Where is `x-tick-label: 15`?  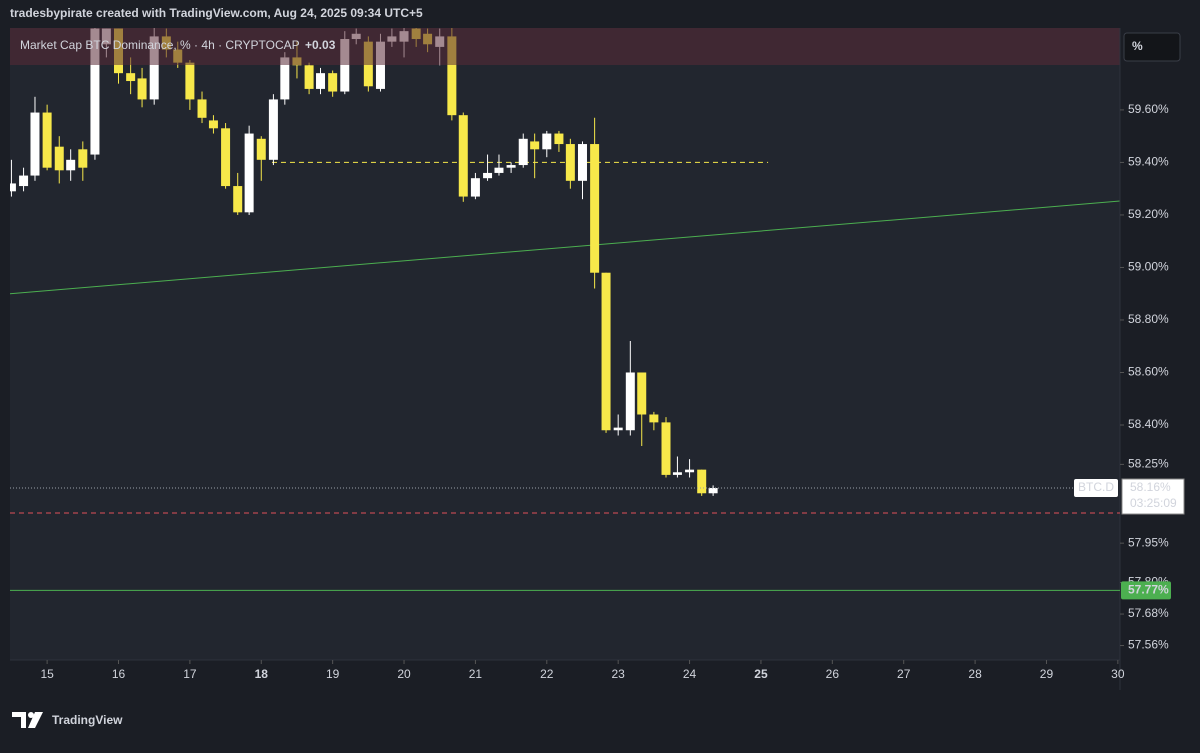 x-tick-label: 15 is located at coordinates (47, 674).